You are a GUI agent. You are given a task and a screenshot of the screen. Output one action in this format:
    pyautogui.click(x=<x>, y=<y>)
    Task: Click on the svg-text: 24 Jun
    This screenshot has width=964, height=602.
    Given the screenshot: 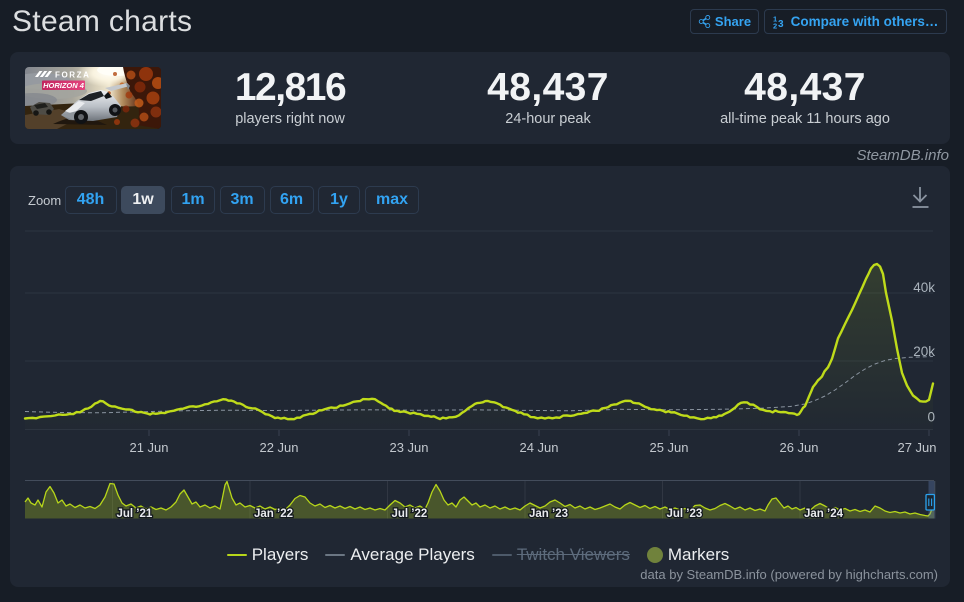 What is the action you would take?
    pyautogui.click(x=538, y=447)
    